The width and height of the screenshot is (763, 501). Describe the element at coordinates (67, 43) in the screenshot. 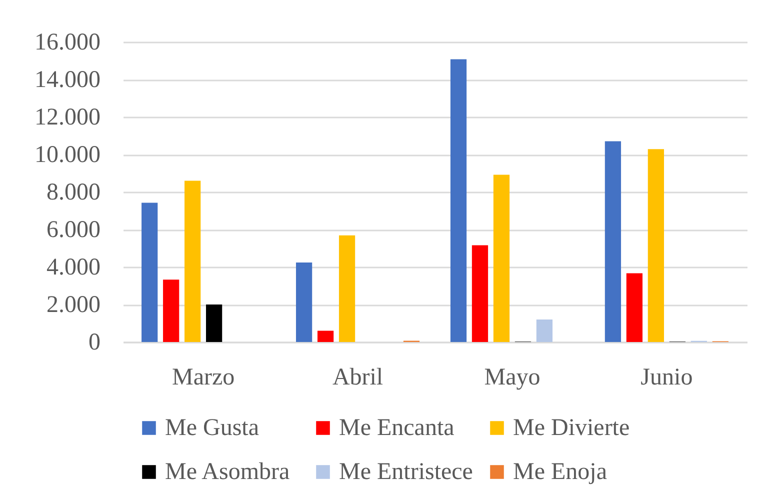

I see `y-tick-label: 16.000` at that location.